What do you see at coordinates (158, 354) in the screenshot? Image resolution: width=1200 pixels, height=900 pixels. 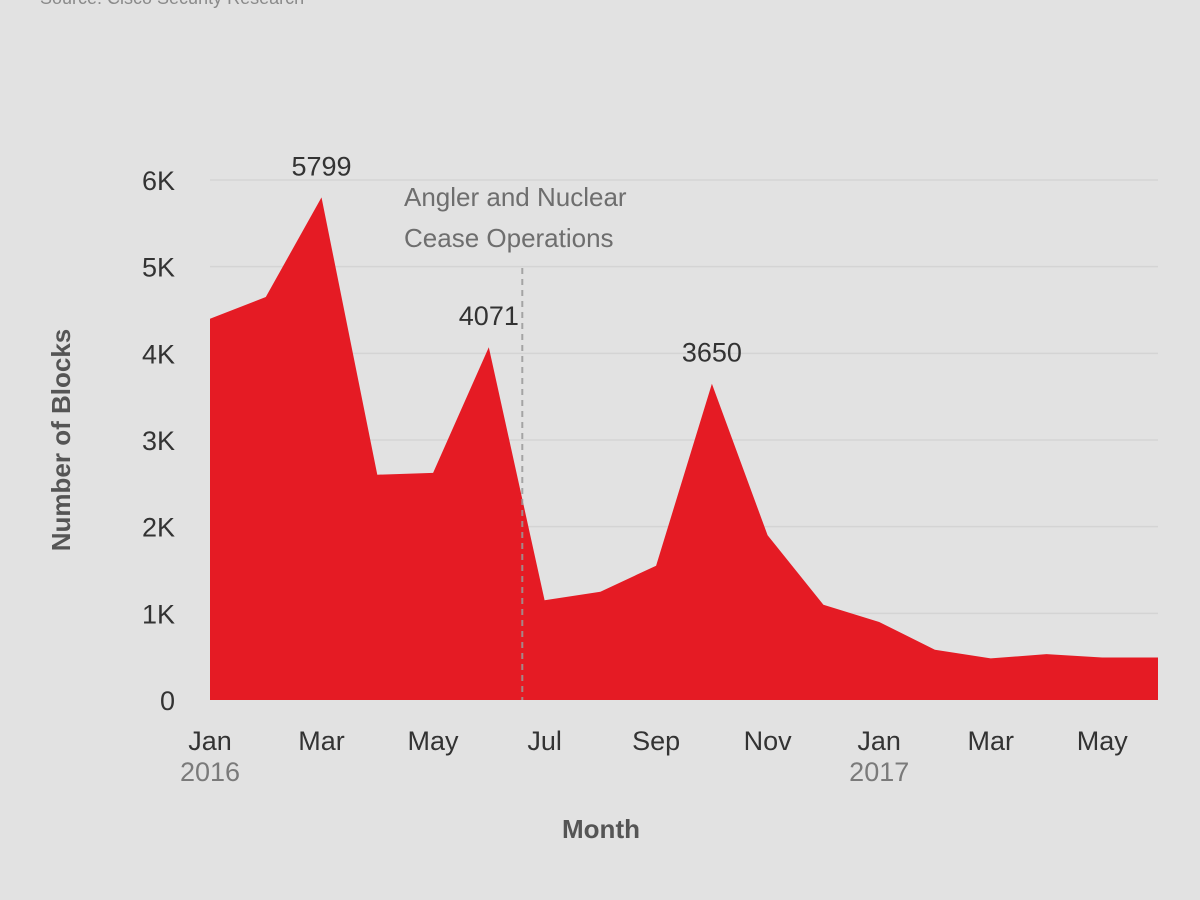 I see `y-tick-label: 4K` at bounding box center [158, 354].